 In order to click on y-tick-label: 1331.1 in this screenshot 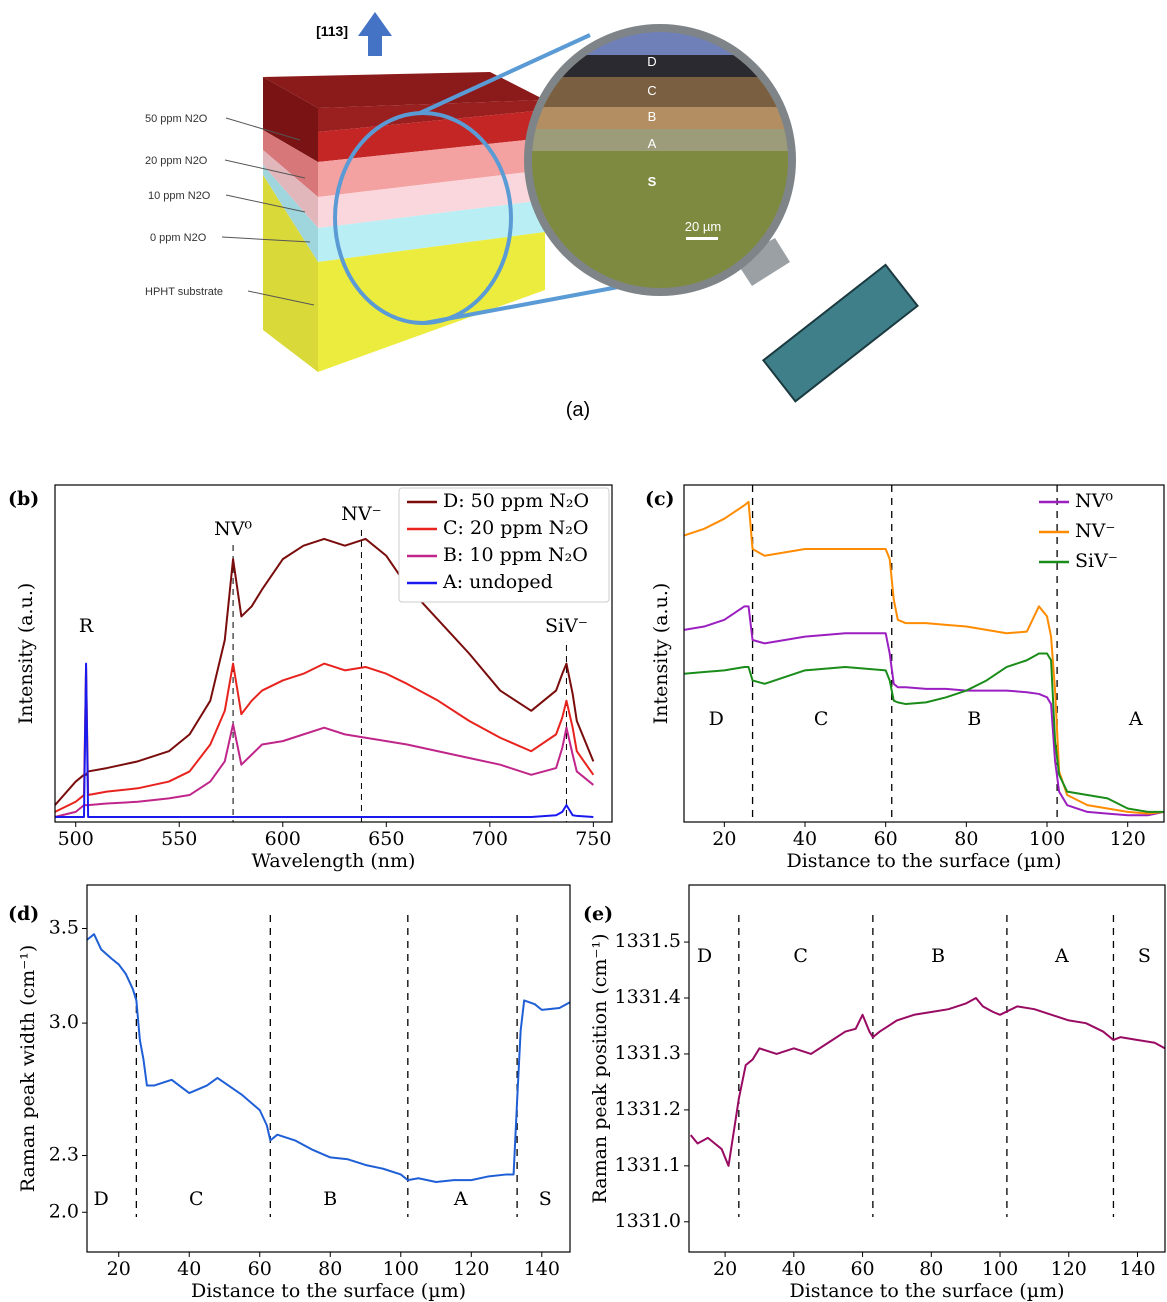, I will do `click(648, 1165)`.